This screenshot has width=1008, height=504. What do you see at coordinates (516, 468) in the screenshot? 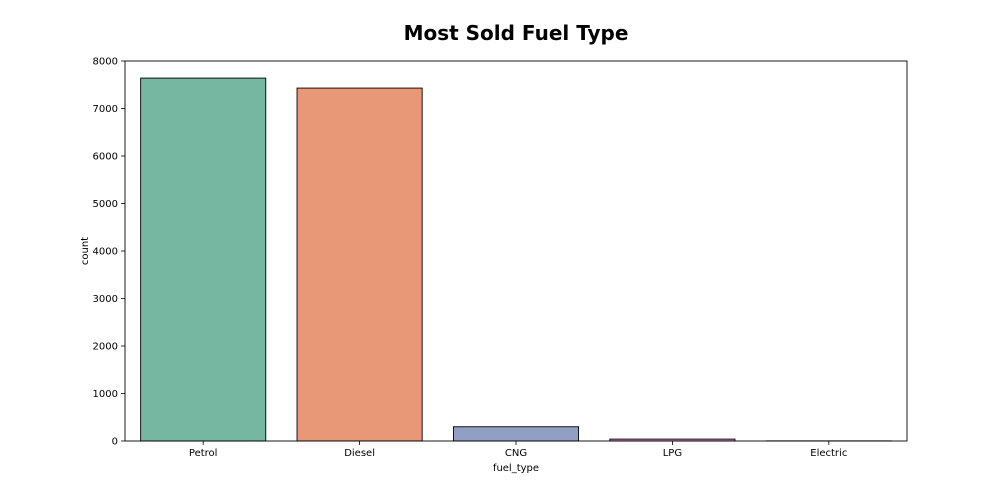
I see `x-axis-label: fuel_type` at bounding box center [516, 468].